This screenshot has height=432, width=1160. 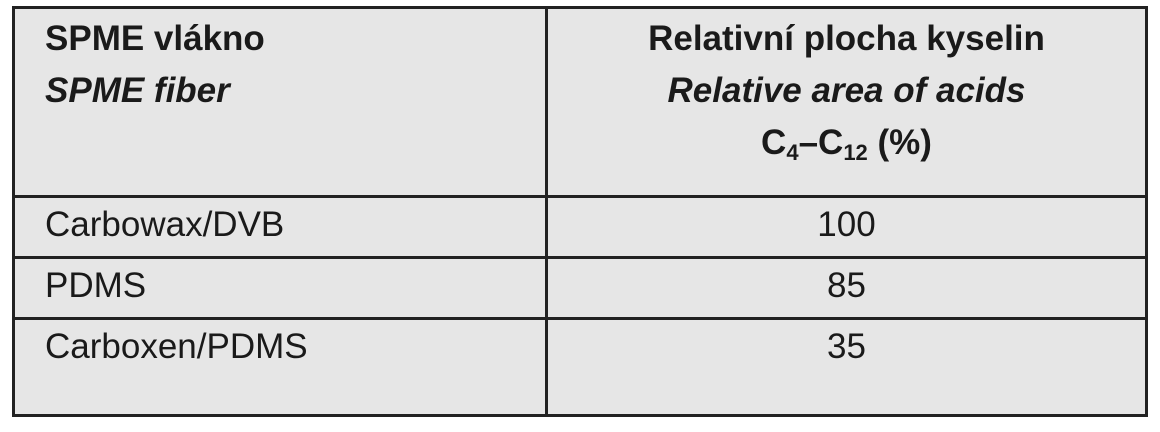 What do you see at coordinates (821, 142) in the screenshot?
I see `range-dash: –C` at bounding box center [821, 142].